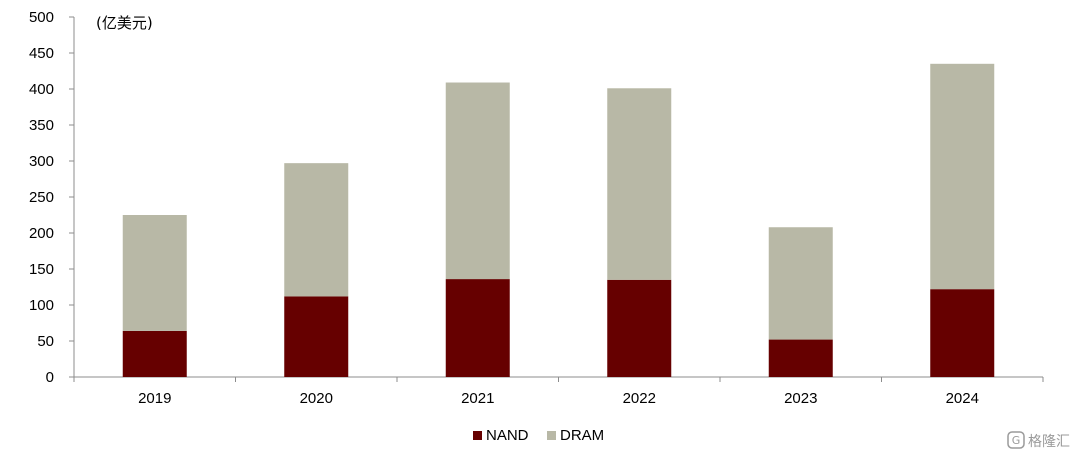 Image resolution: width=1080 pixels, height=461 pixels. What do you see at coordinates (41, 17) in the screenshot?
I see `y-tick-label: 500` at bounding box center [41, 17].